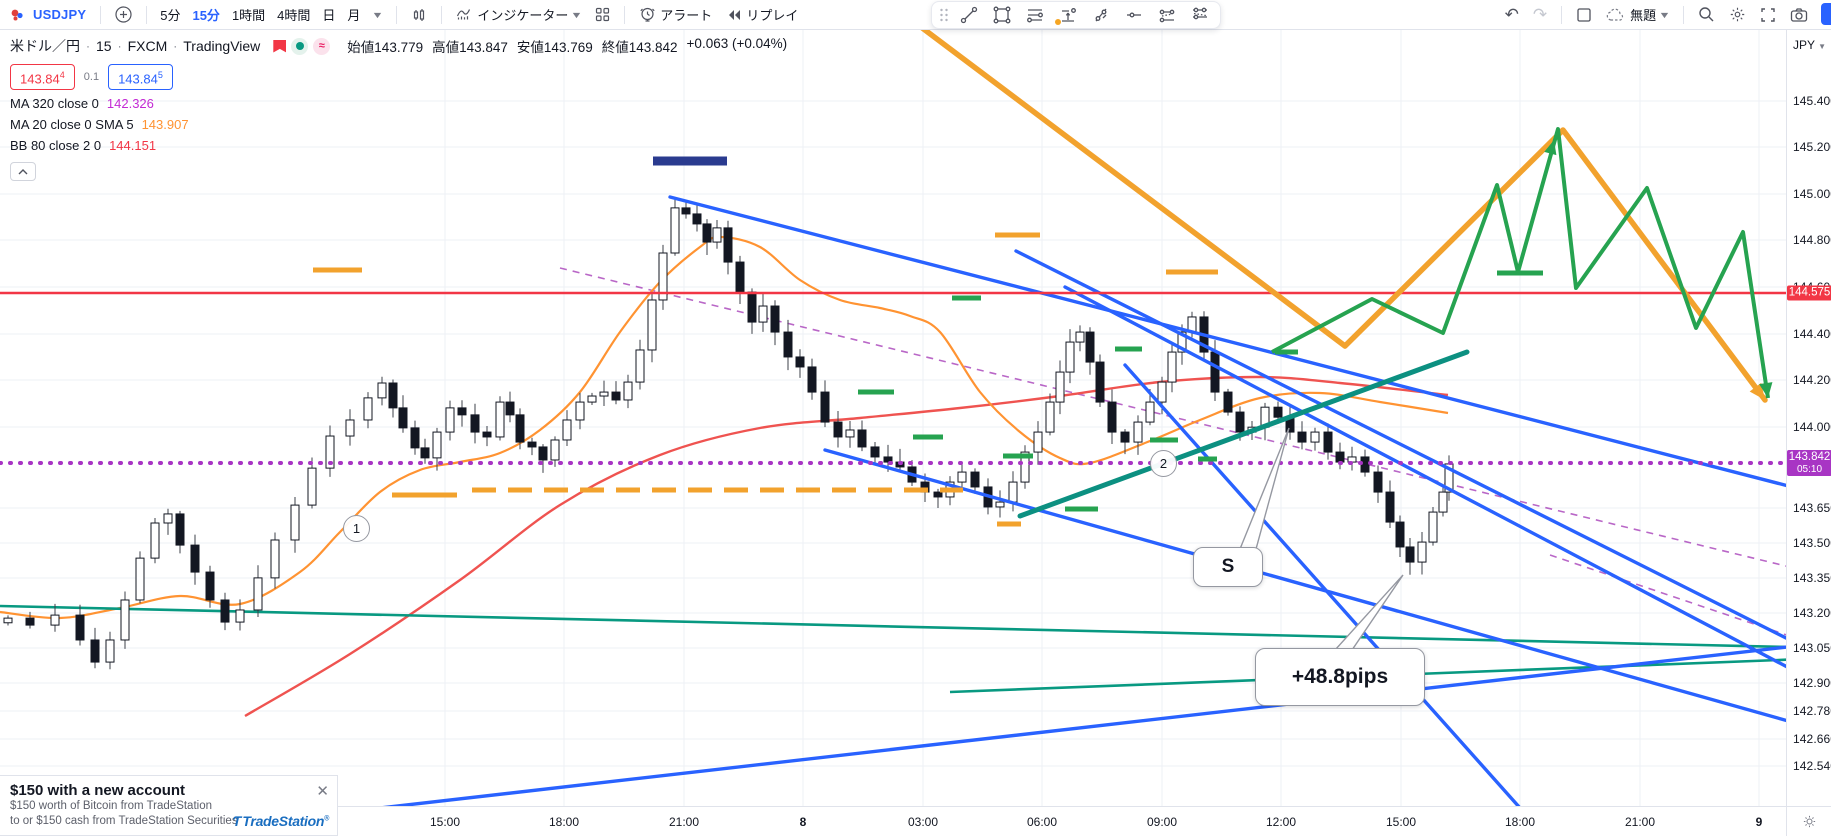 This screenshot has width=1831, height=836. What do you see at coordinates (602, 15) in the screenshot?
I see `templates-grid-button` at bounding box center [602, 15].